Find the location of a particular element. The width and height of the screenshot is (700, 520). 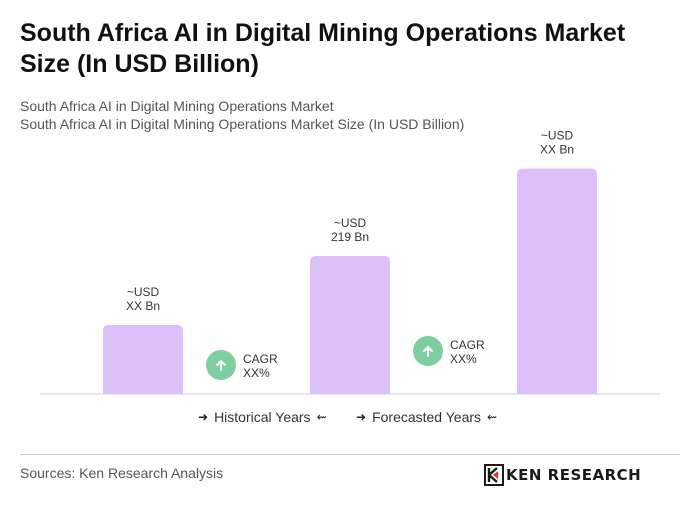

bar-1-label-line1: ~USD is located at coordinates (143, 292).